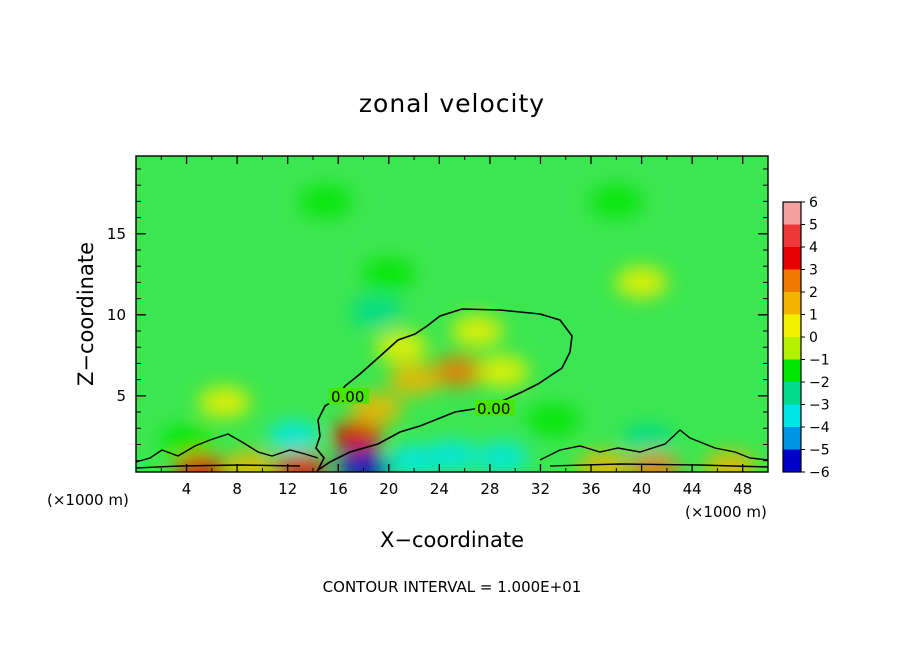 This screenshot has height=654, width=904. Describe the element at coordinates (338, 489) in the screenshot. I see `x-tick-label: 16` at that location.